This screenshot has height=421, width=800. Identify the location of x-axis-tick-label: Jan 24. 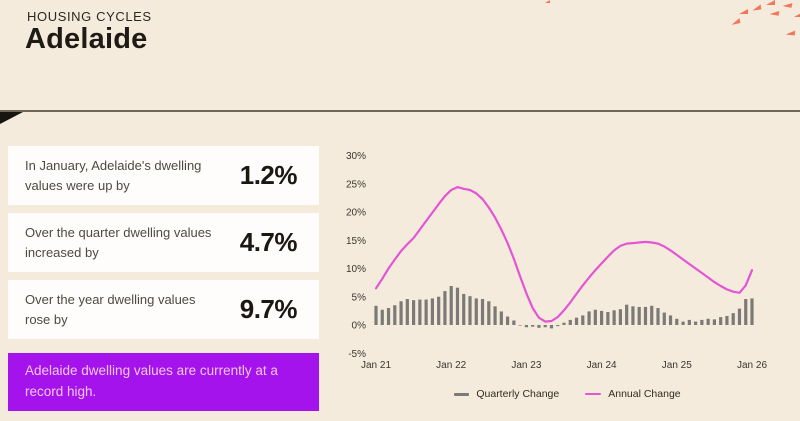
(602, 365).